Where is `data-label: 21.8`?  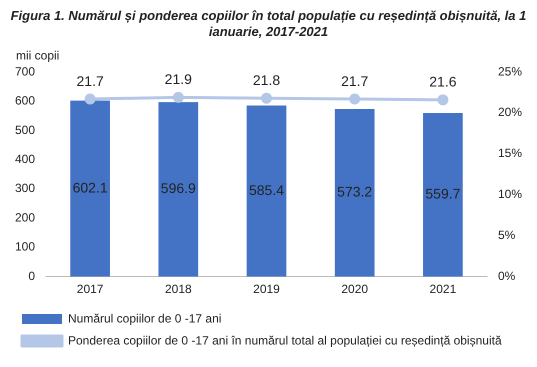
data-label: 21.8 is located at coordinates (266, 80).